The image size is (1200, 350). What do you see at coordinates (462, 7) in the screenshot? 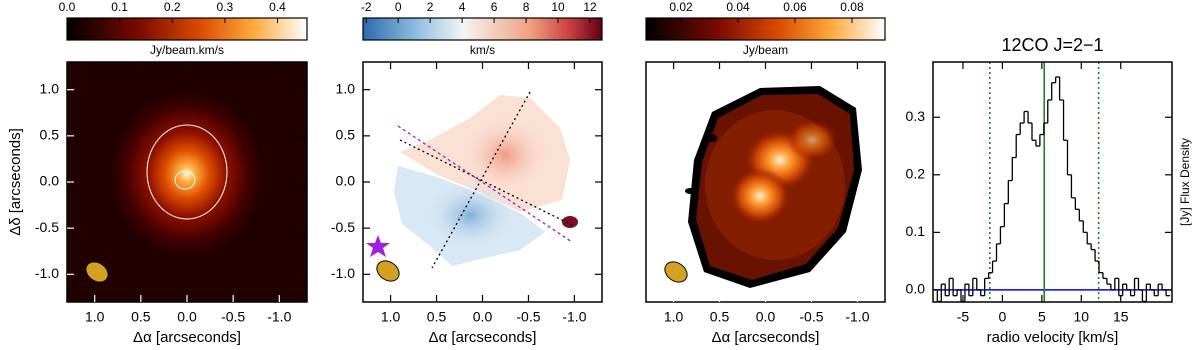
I see `colorbar-tick-label: 4` at bounding box center [462, 7].